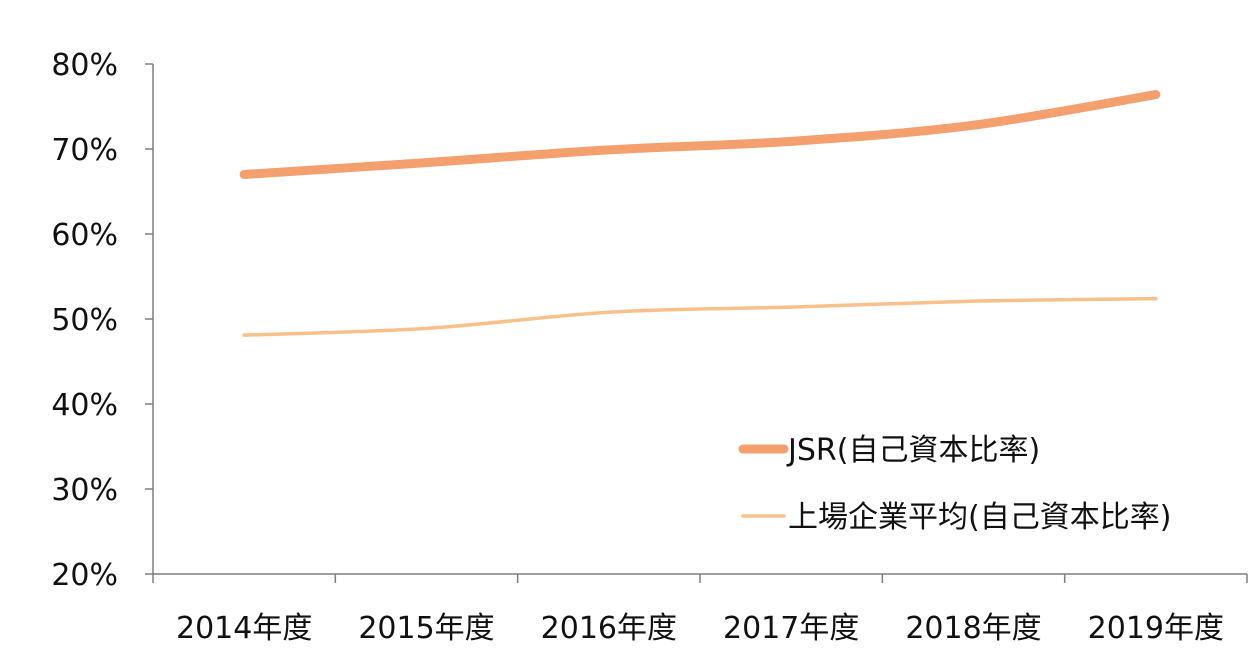 The width and height of the screenshot is (1249, 668). What do you see at coordinates (84, 65) in the screenshot?
I see `y-tick-label: 80%` at bounding box center [84, 65].